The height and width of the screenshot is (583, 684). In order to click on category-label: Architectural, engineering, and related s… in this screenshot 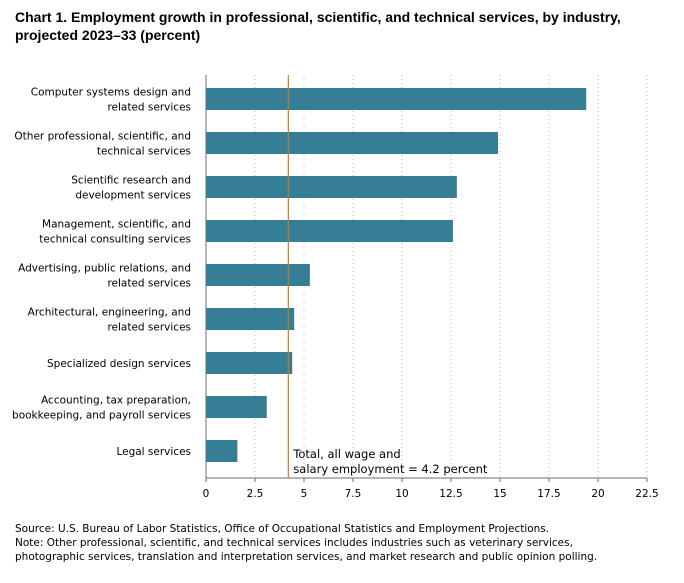, I will do `click(109, 320)`.